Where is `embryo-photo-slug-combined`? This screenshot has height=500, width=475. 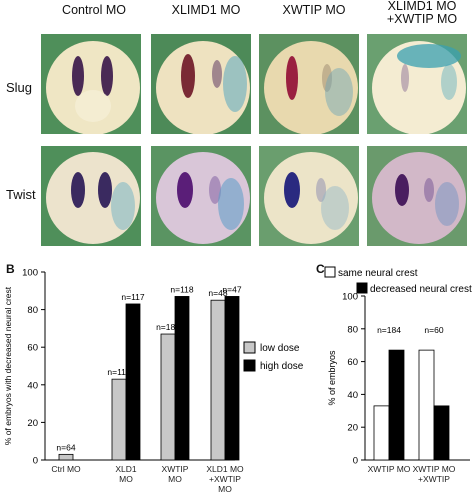
embryo-photo-slug-combined is located at coordinates (417, 84).